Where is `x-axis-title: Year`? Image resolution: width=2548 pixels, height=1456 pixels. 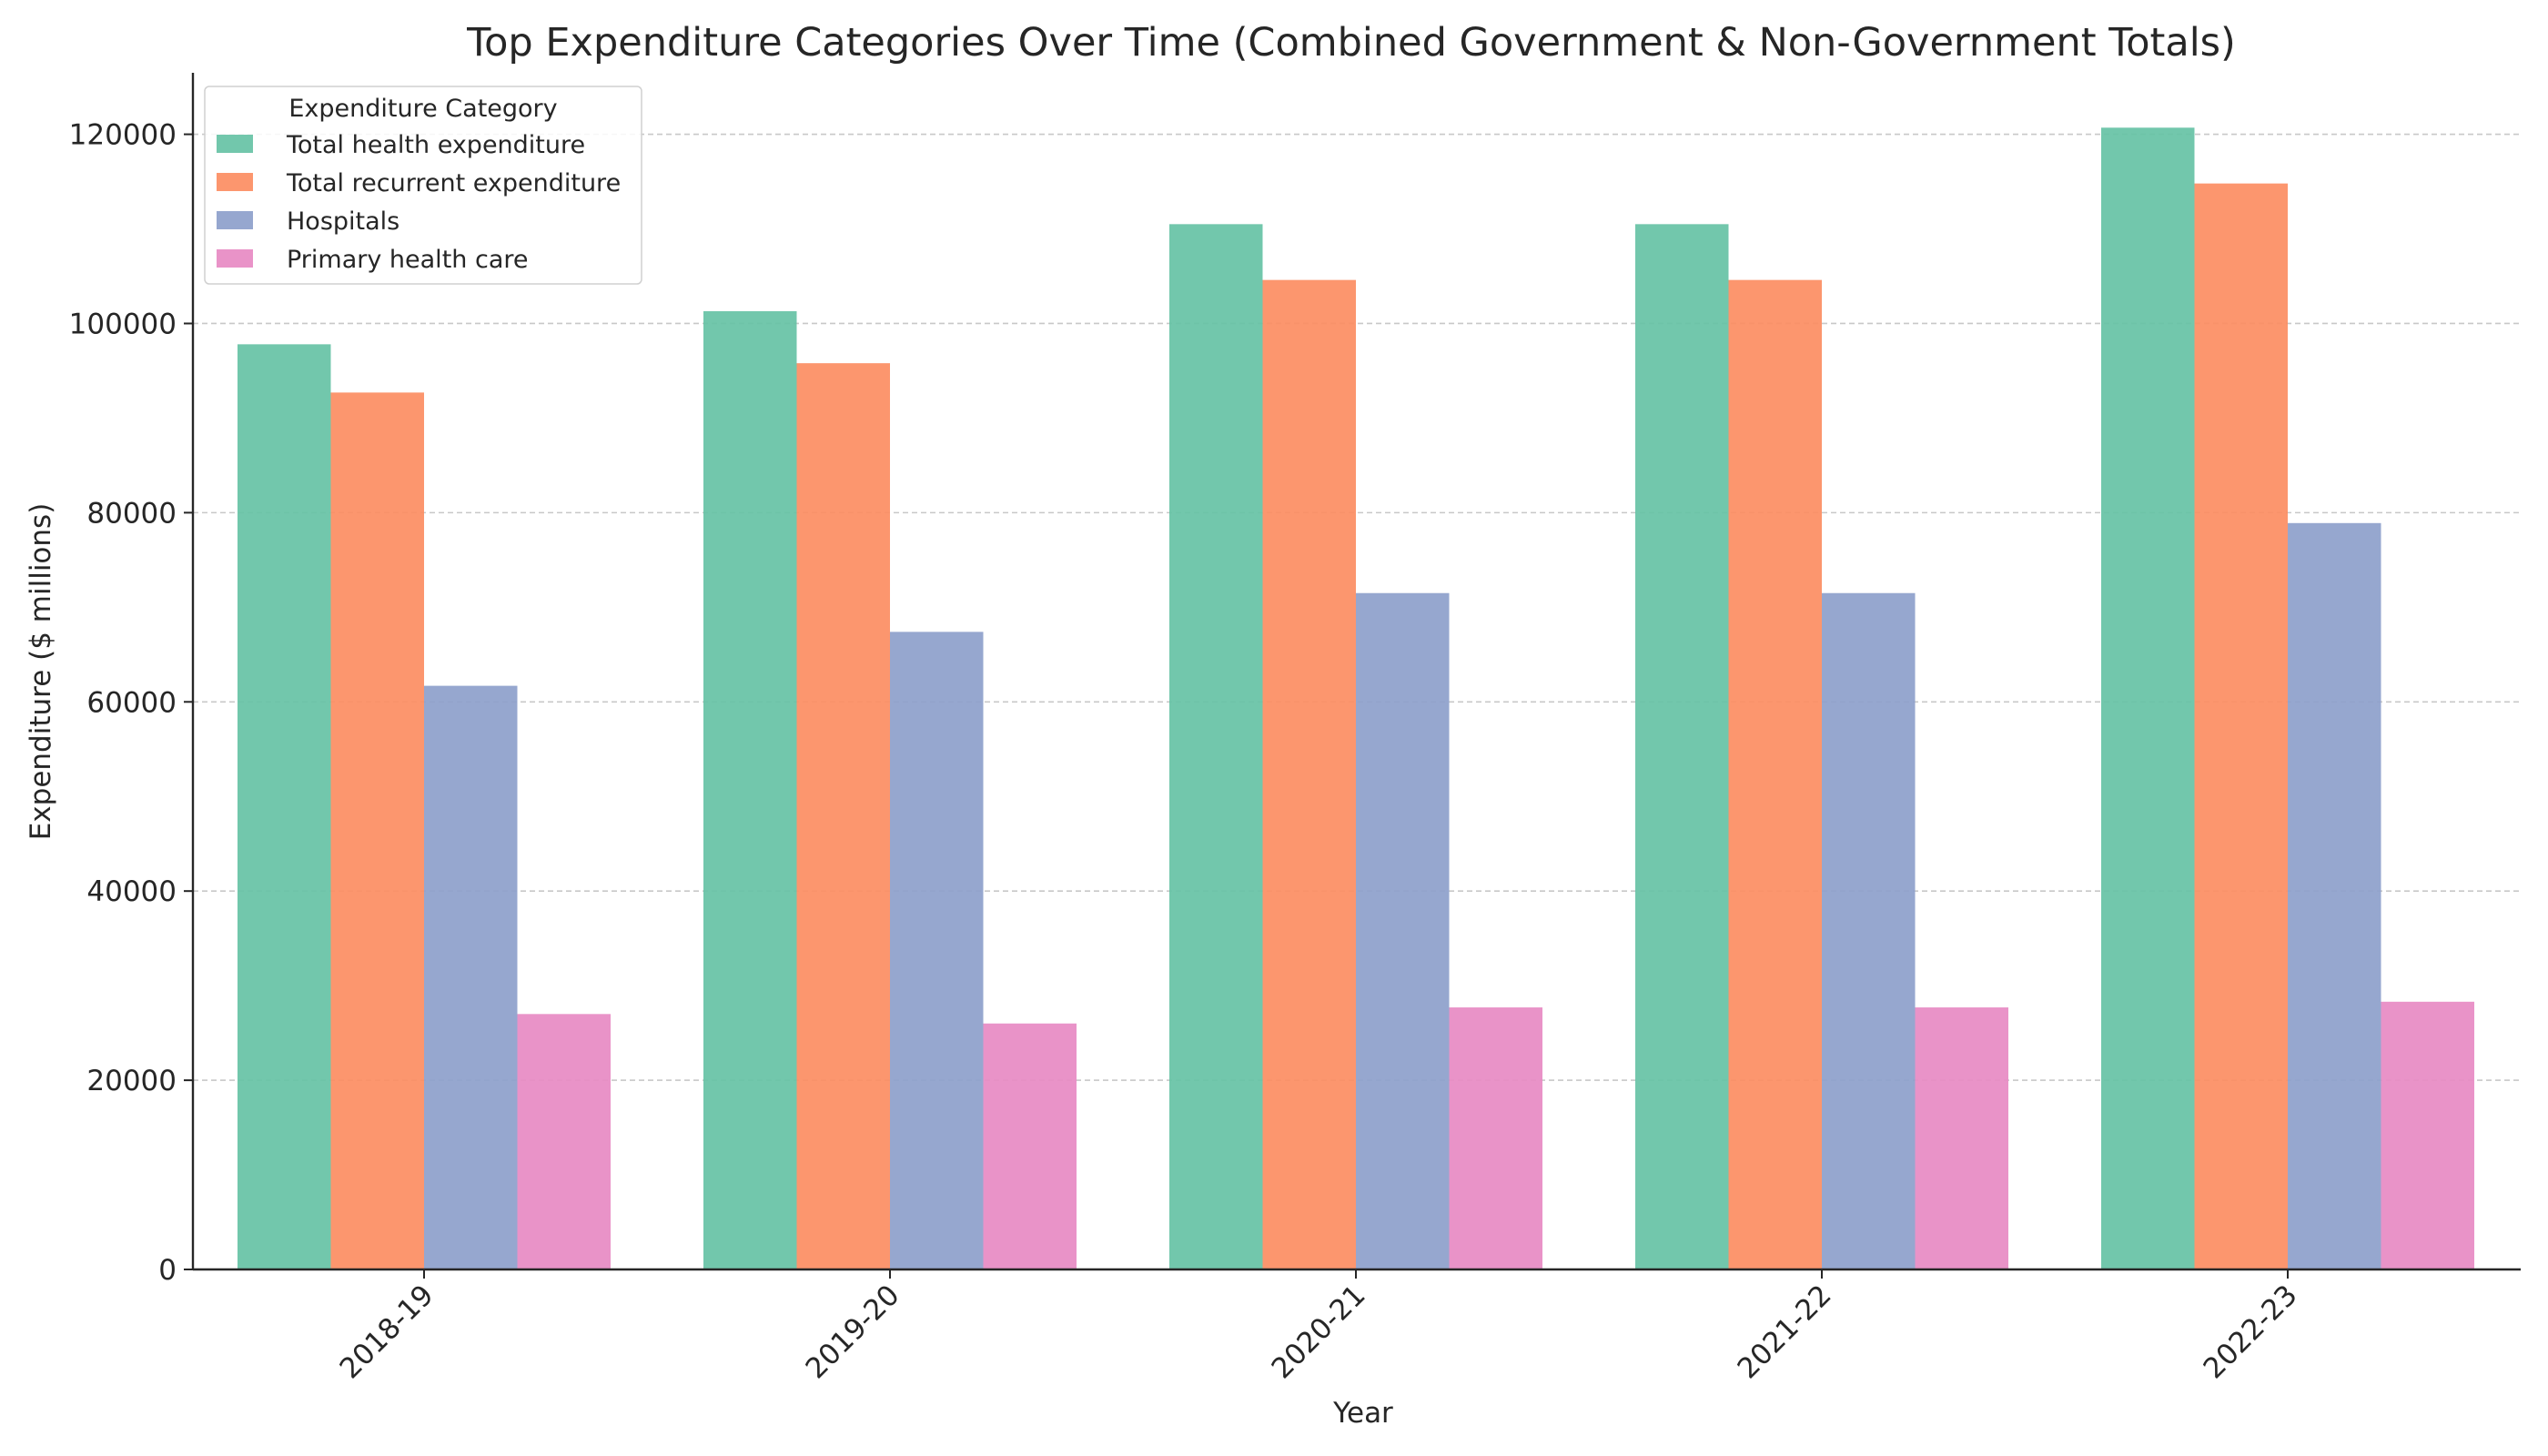 x-axis-title: Year is located at coordinates (1363, 1414).